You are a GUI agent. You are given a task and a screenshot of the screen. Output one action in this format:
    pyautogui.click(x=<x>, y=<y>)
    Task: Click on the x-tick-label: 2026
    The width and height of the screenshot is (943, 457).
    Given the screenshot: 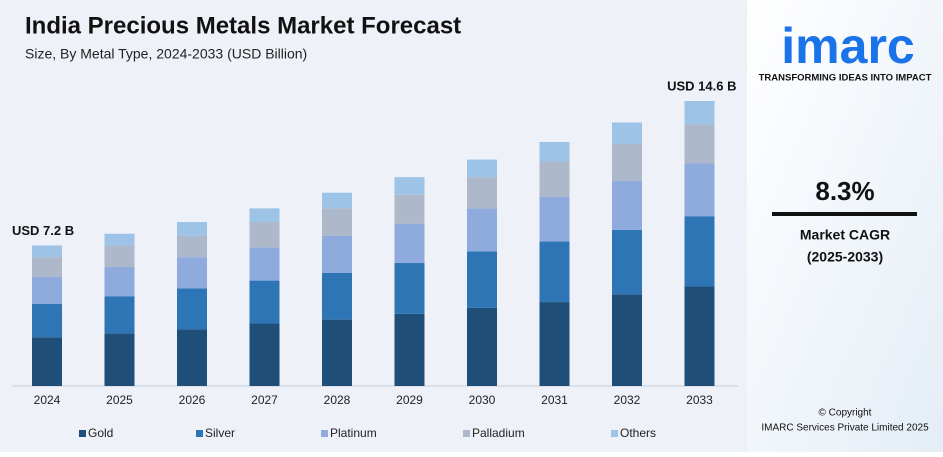 What is the action you would take?
    pyautogui.click(x=192, y=400)
    